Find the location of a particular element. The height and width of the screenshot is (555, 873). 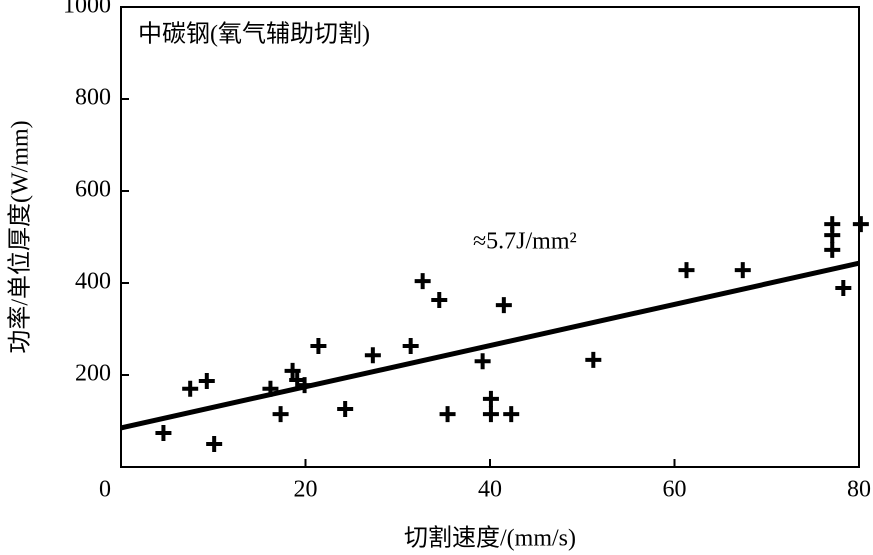

x-tick-label: 20 is located at coordinates (306, 490).